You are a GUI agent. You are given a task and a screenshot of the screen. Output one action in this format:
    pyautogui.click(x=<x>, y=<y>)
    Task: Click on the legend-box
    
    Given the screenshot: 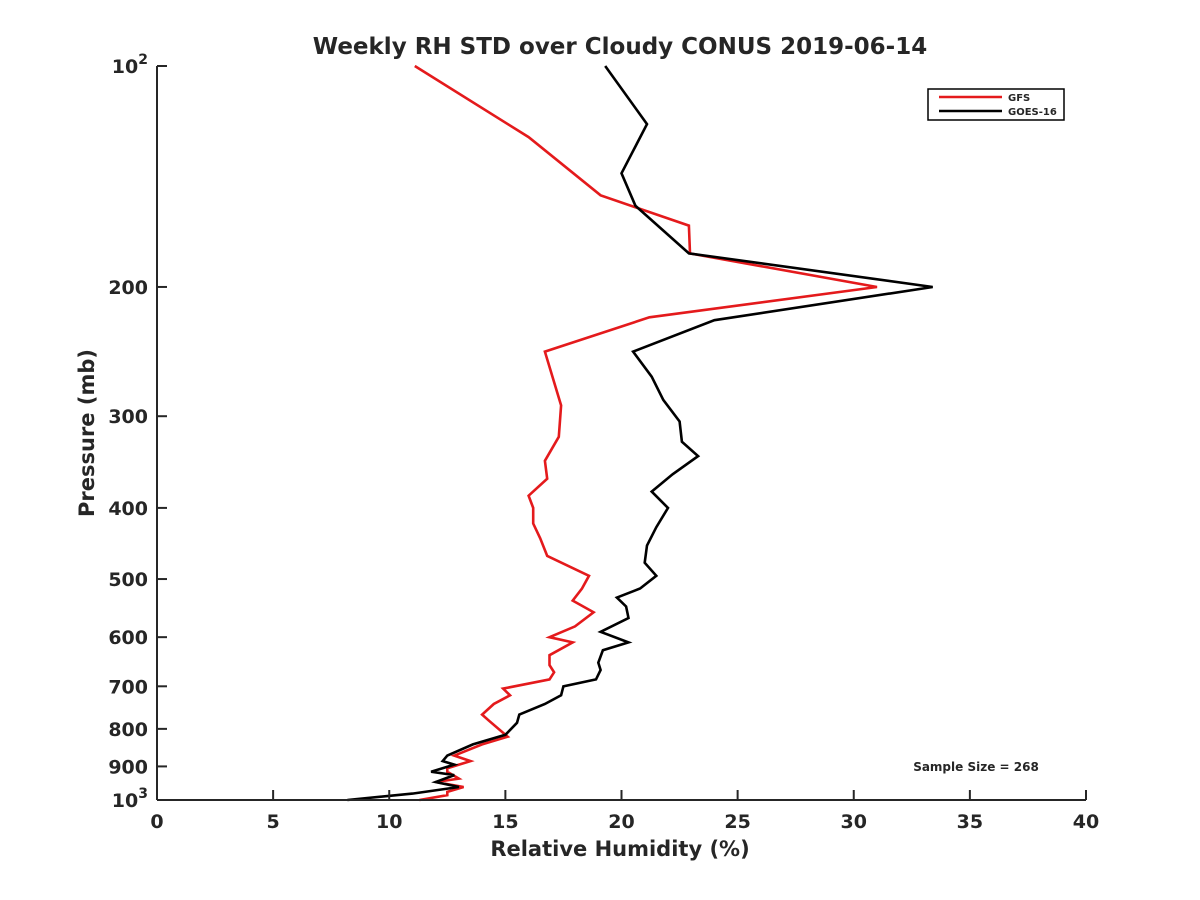 What is the action you would take?
    pyautogui.click(x=996, y=104)
    